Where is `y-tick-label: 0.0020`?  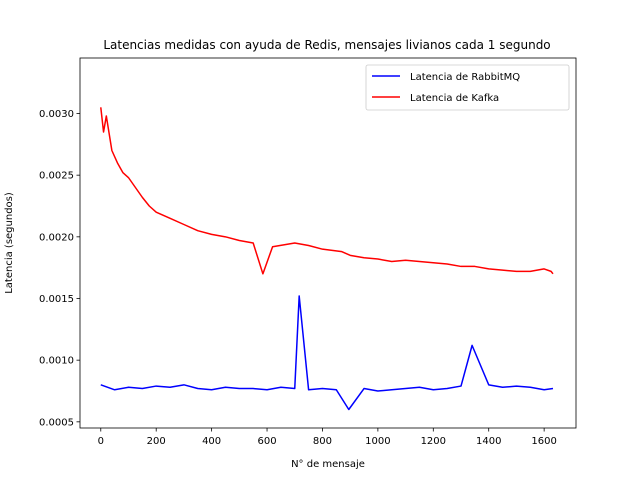
y-tick-label: 0.0020 is located at coordinates (56, 237).